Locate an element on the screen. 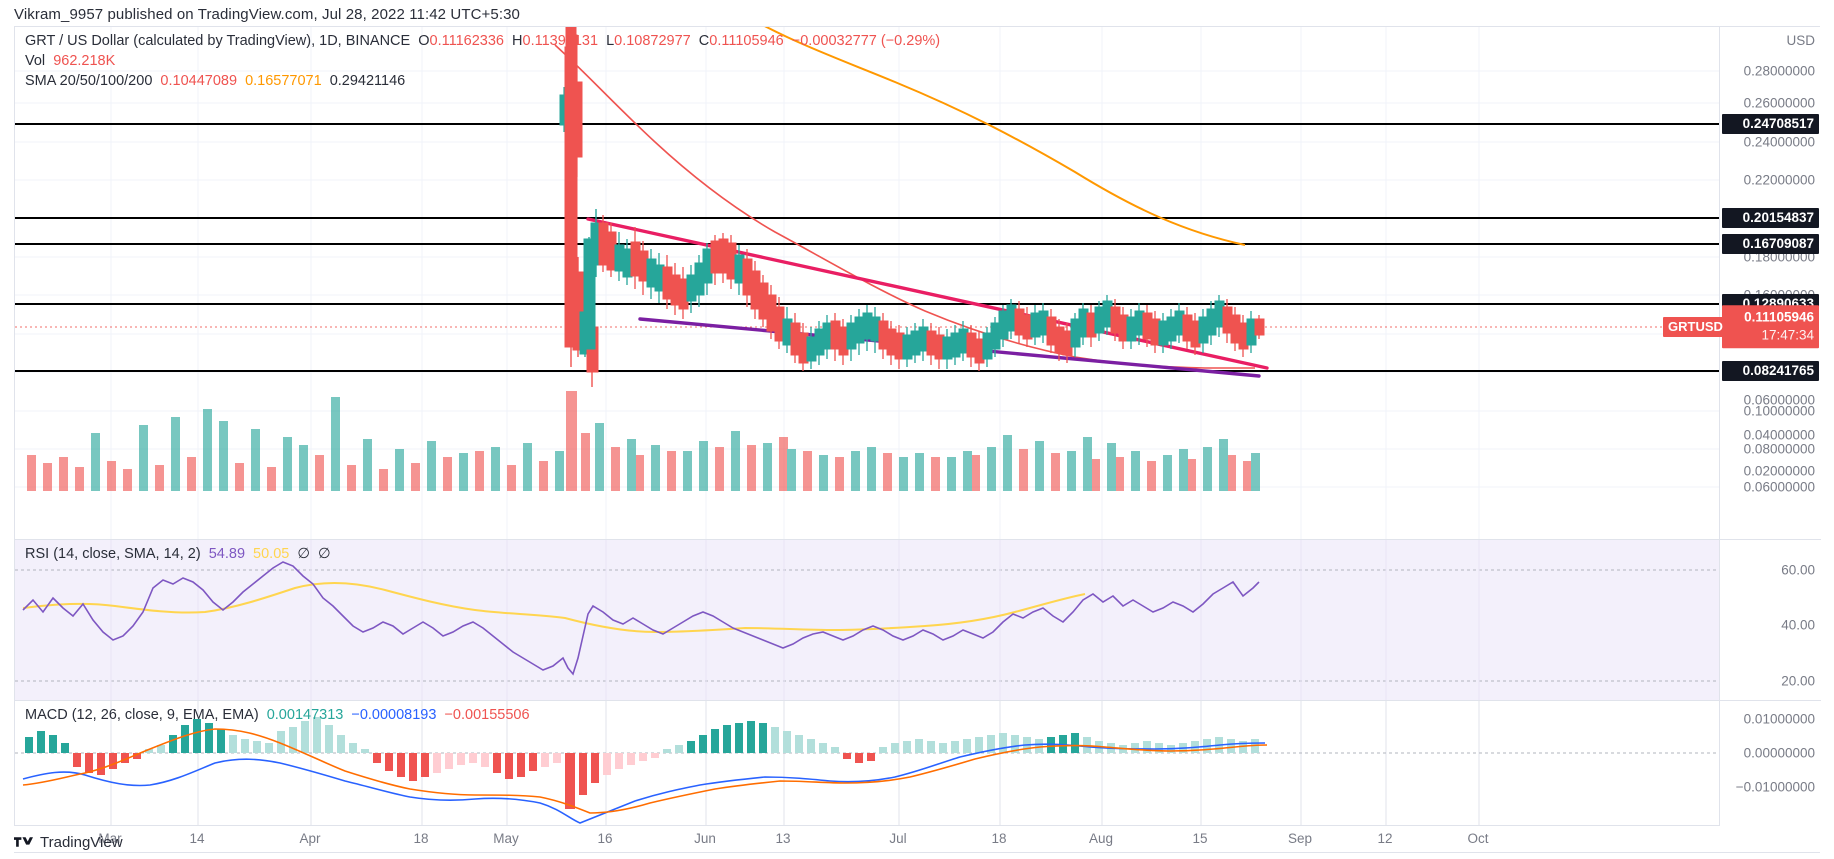 The image size is (1834, 859). price-tick: 0.06000000 is located at coordinates (1779, 487).